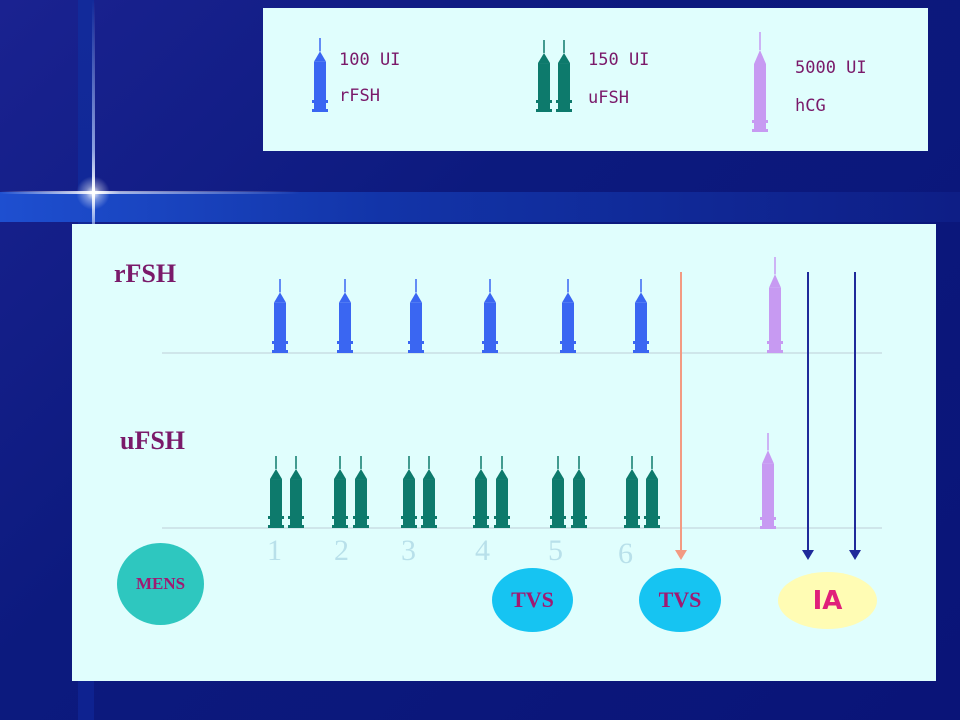 The image size is (960, 720). Describe the element at coordinates (831, 68) in the screenshot. I see `legend-hcg-dose: 5000 UI` at that location.